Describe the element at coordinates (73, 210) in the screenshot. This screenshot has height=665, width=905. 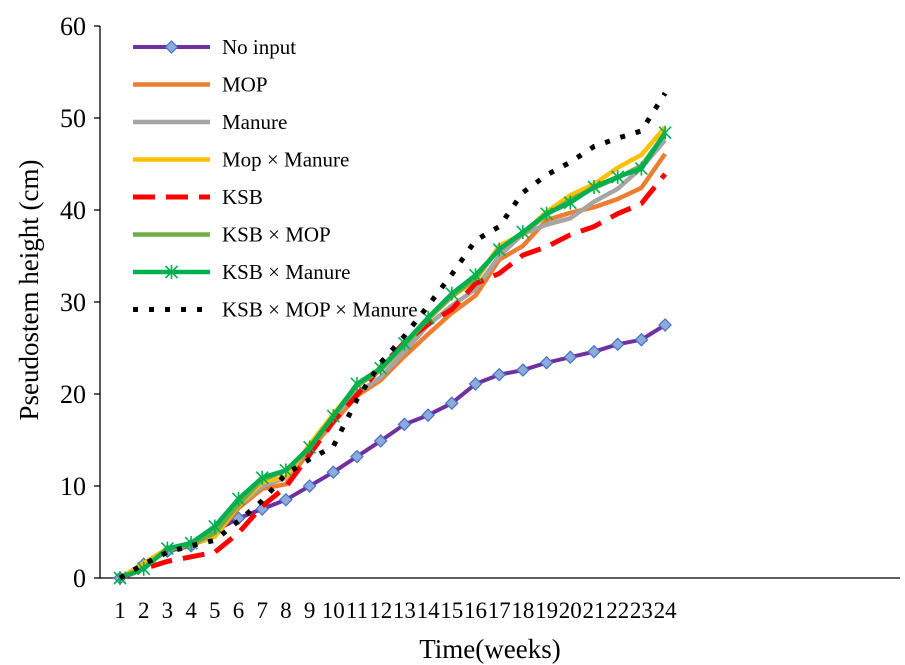
I see `y-tick-label: 40` at that location.